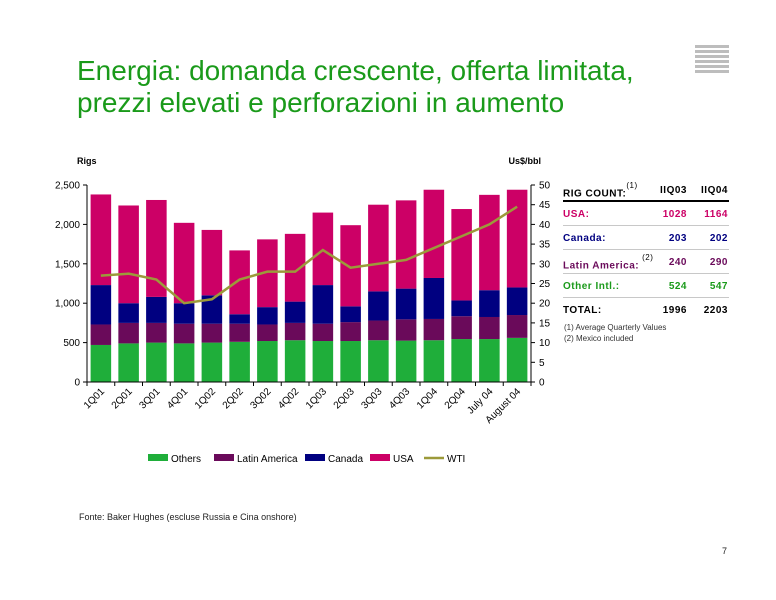  I want to click on rig-count-header: RIG COUNT:(1) IIQ03 IIQ04, so click(646, 190).